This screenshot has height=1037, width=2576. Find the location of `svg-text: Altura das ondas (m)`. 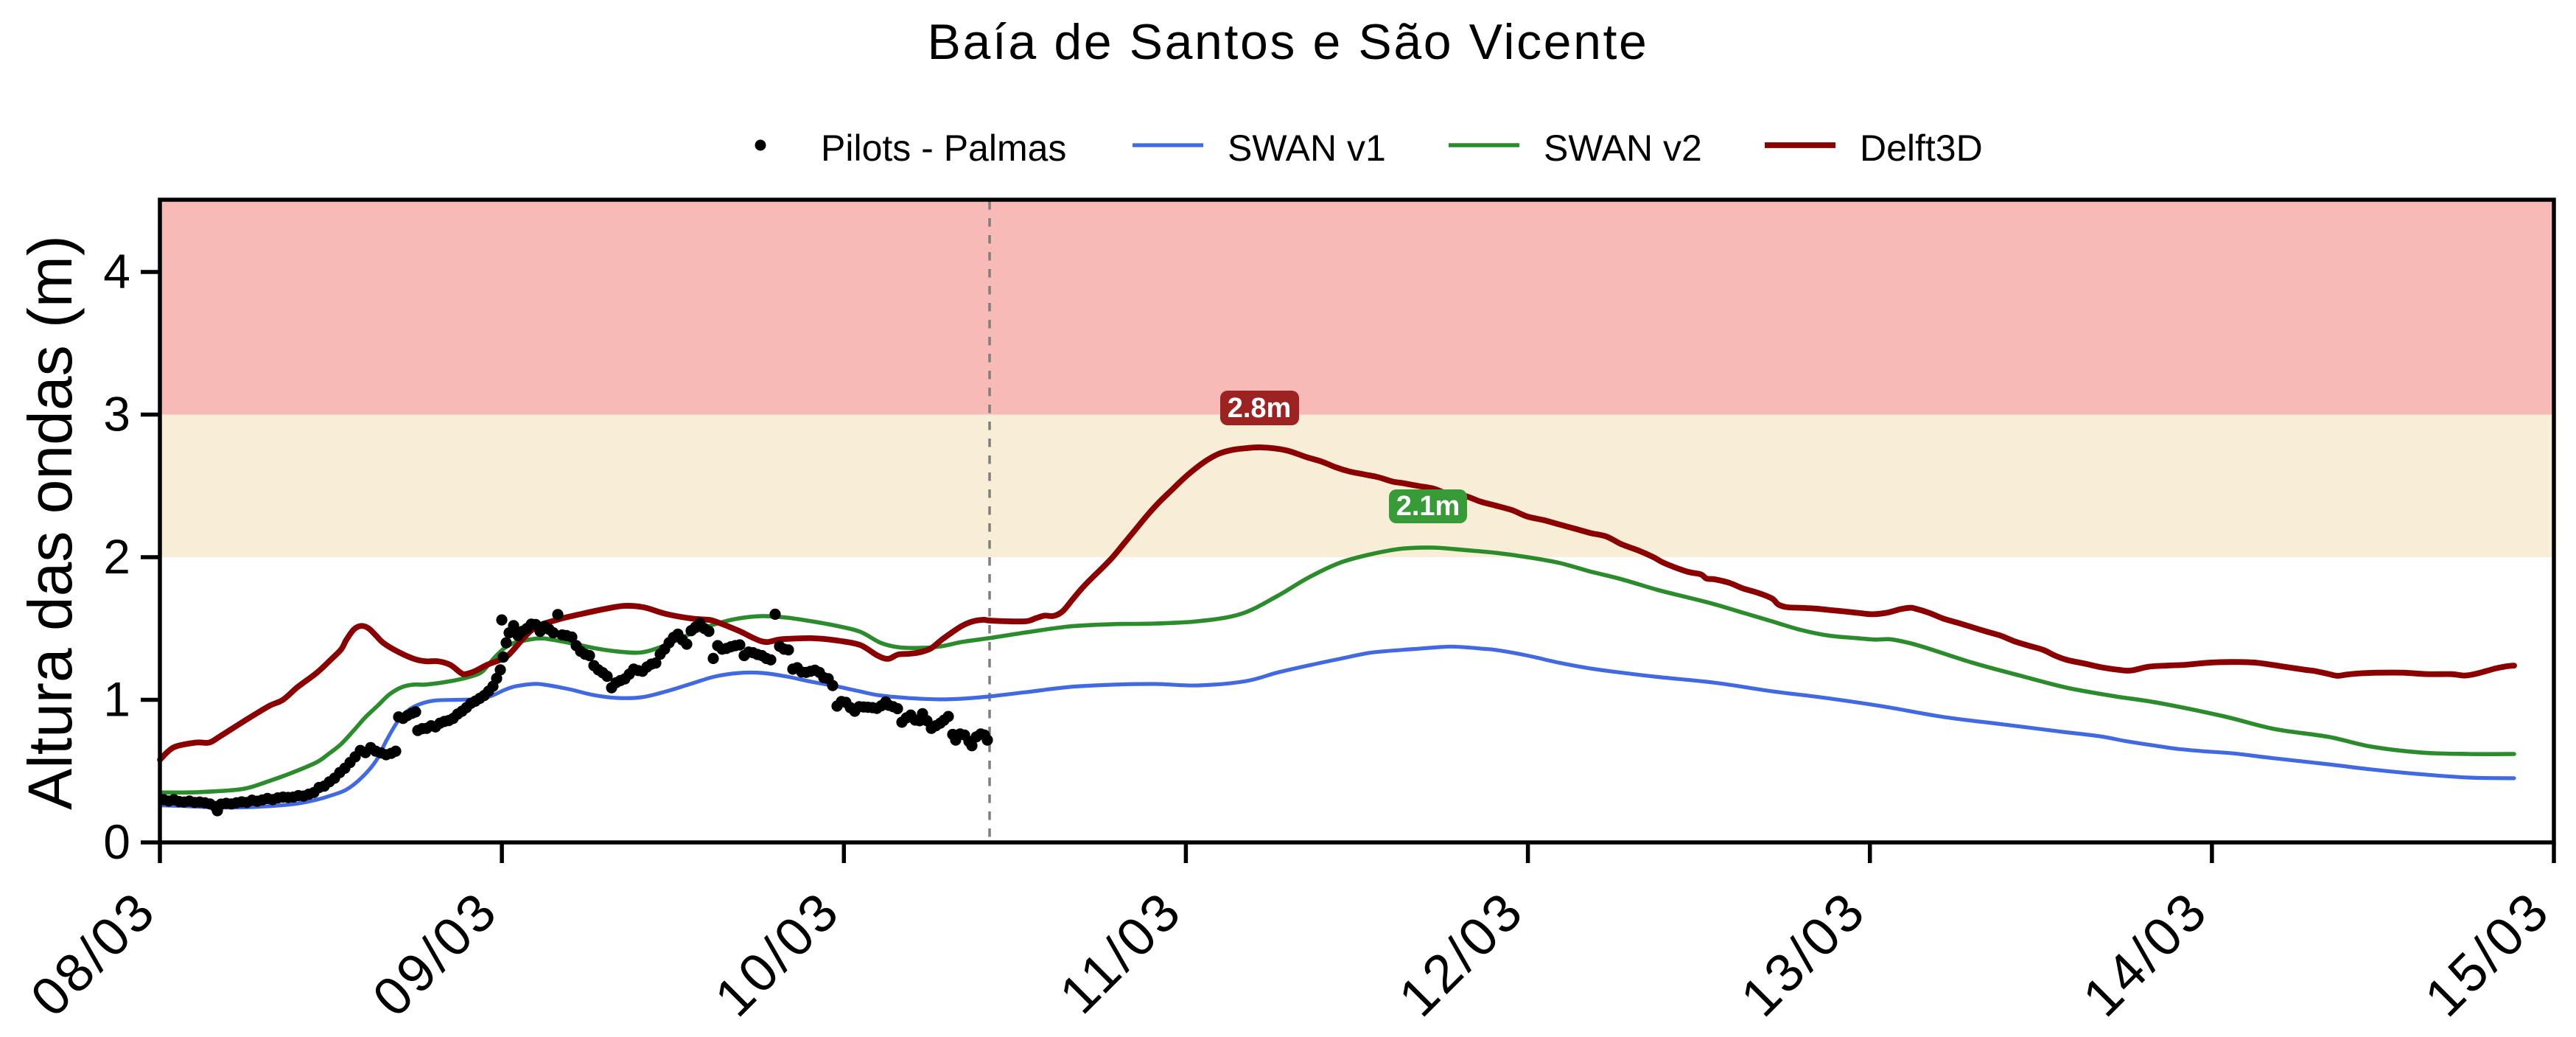

svg-text: Altura das ondas (m) is located at coordinates (50, 522).